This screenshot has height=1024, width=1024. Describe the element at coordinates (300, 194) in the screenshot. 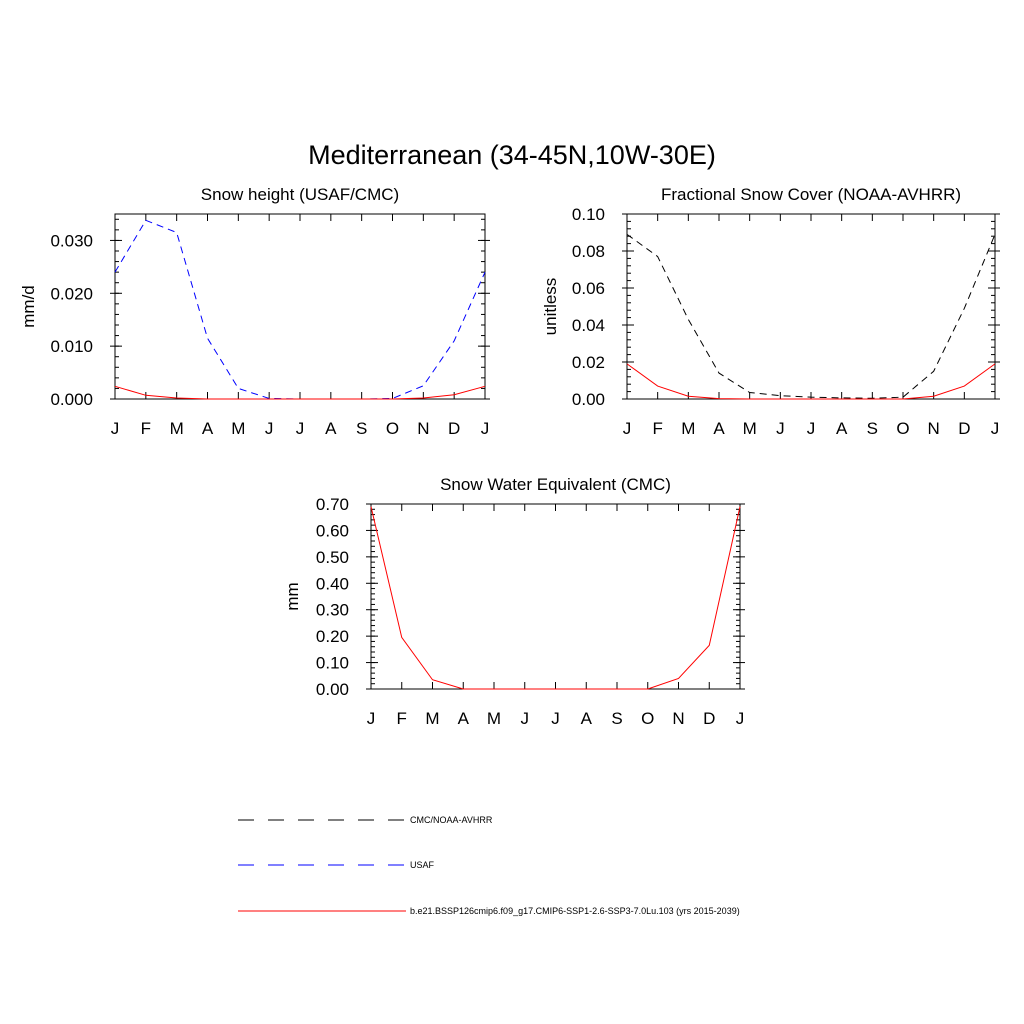

I see `panel-title: Snow height (USAF/CMC)` at that location.